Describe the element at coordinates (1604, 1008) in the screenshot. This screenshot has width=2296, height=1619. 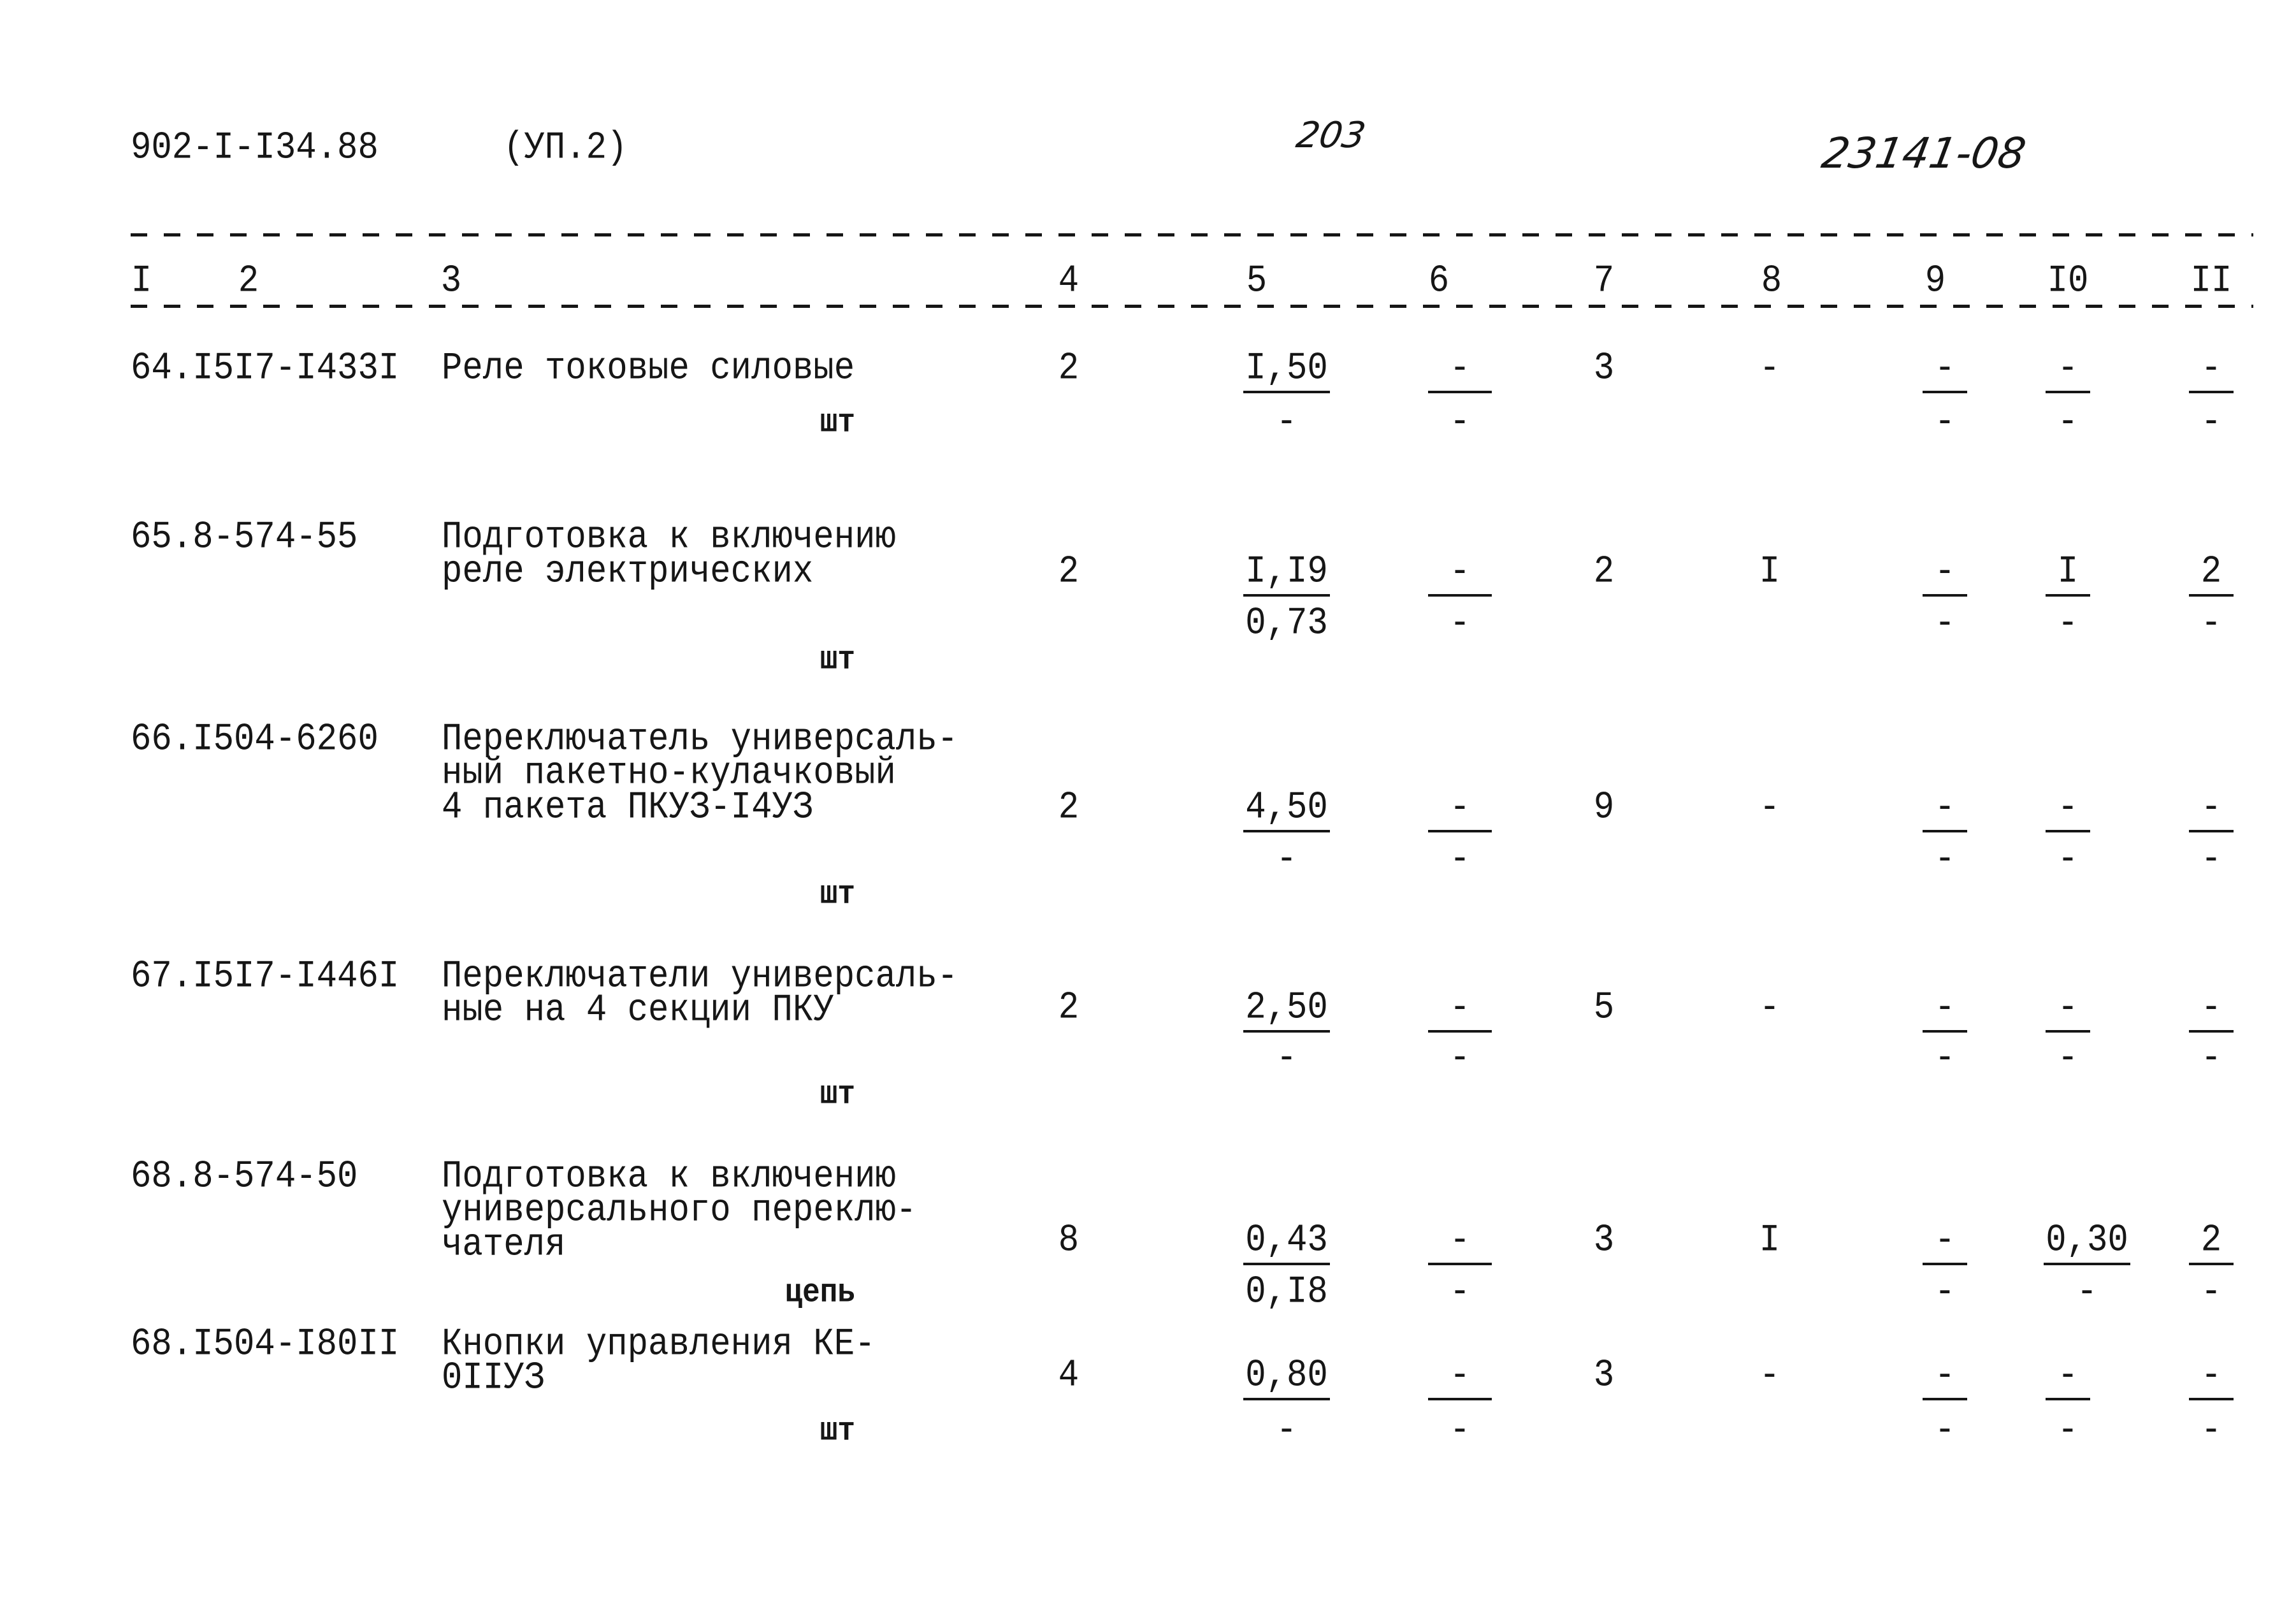
I see `value-col7: 5` at that location.